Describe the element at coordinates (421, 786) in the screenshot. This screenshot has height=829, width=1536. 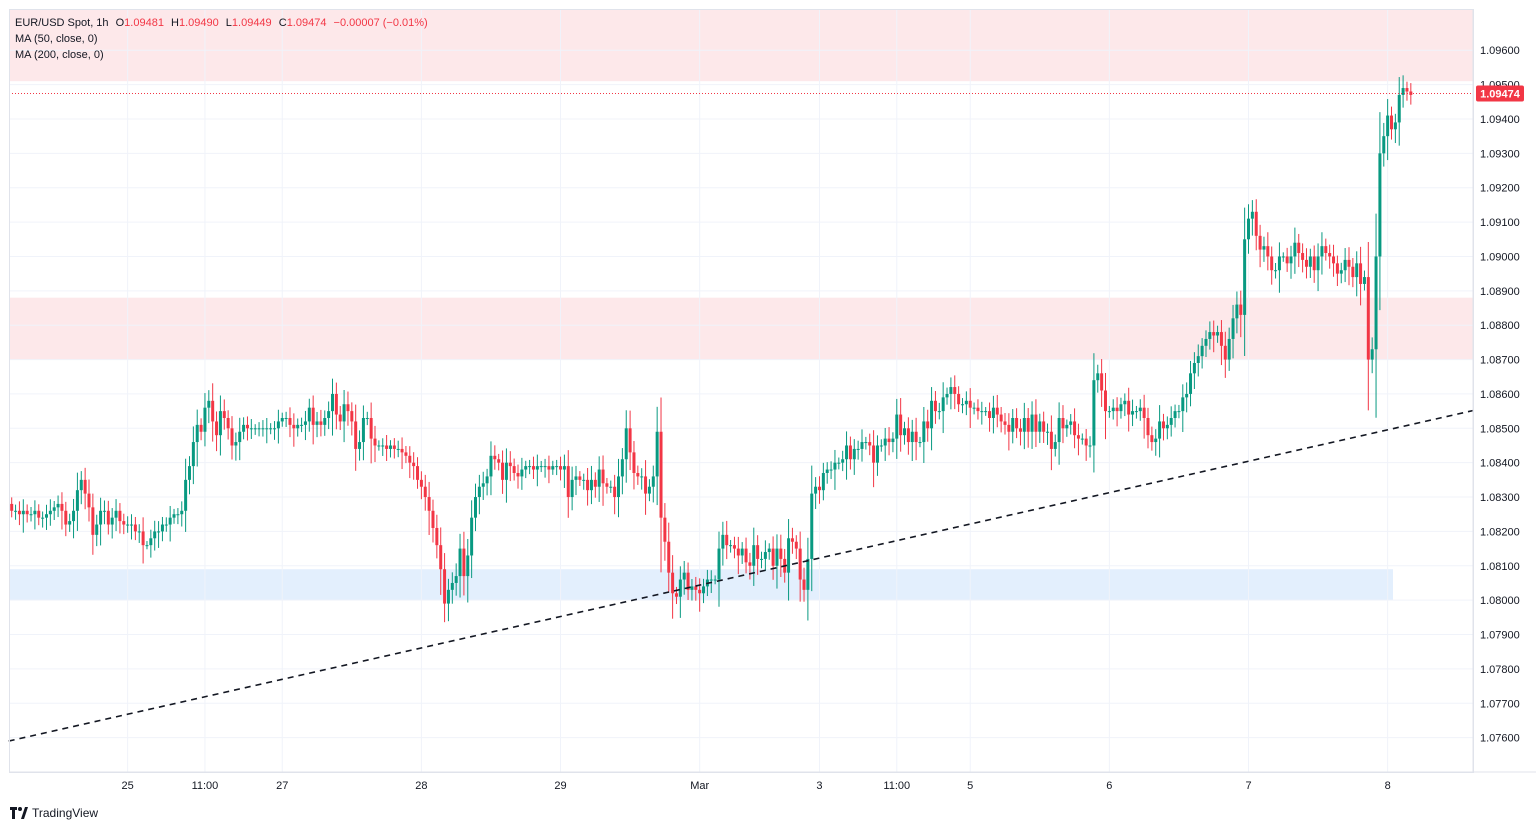
I see `x-tick-label: 28` at that location.